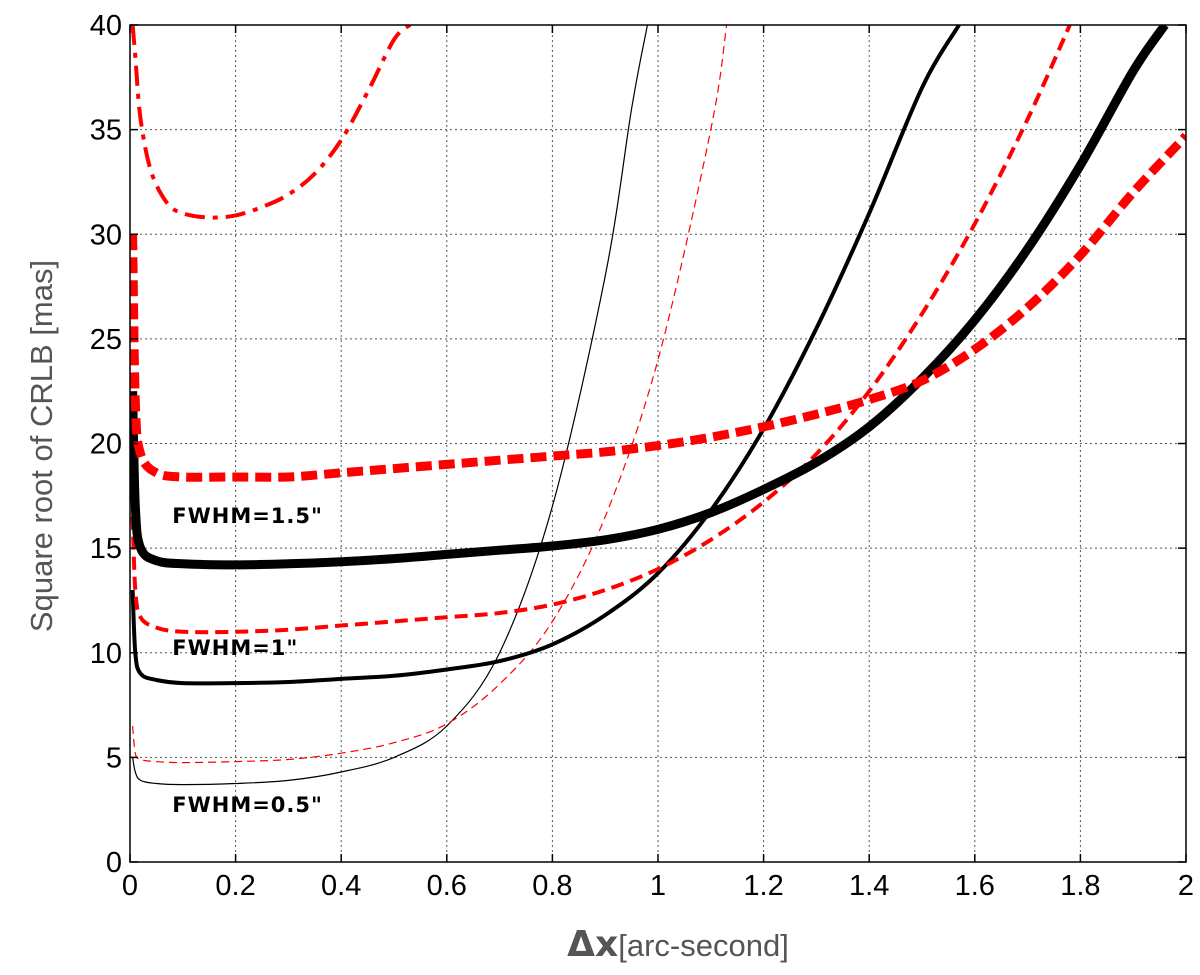 The width and height of the screenshot is (1200, 975). I want to click on y-tick-label: 5, so click(114, 758).